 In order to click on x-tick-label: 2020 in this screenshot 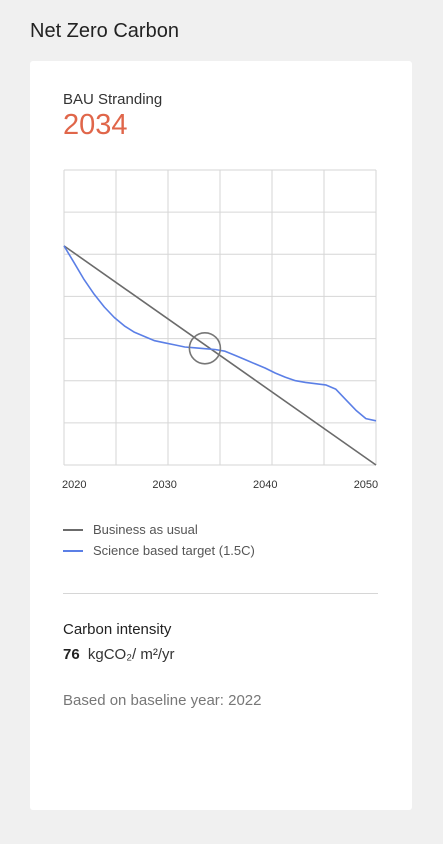, I will do `click(74, 485)`.